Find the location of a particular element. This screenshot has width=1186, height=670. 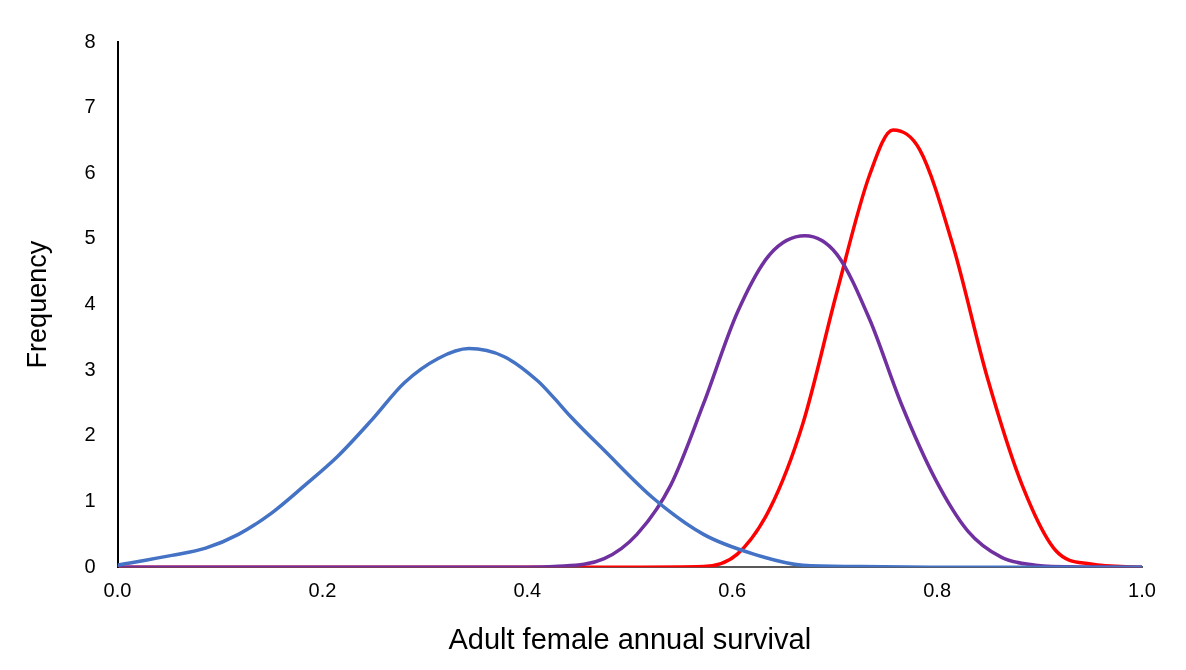

y-tick-label: 6 is located at coordinates (90, 171).